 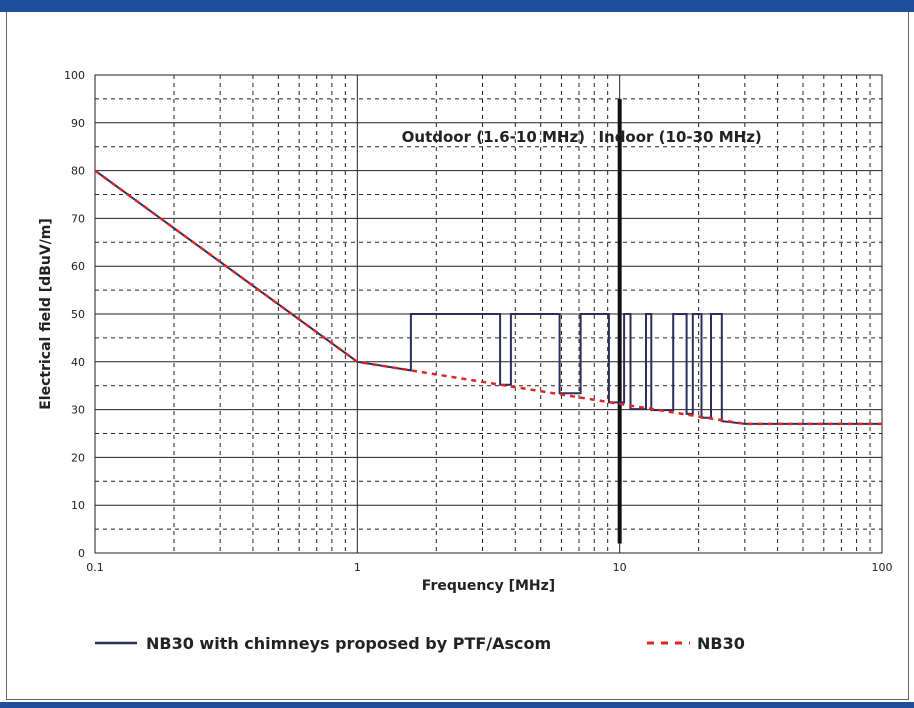 I want to click on annotations: Outdoor (1.6-10 MHz) Indoor (10-30 MHz), so click(x=582, y=137).